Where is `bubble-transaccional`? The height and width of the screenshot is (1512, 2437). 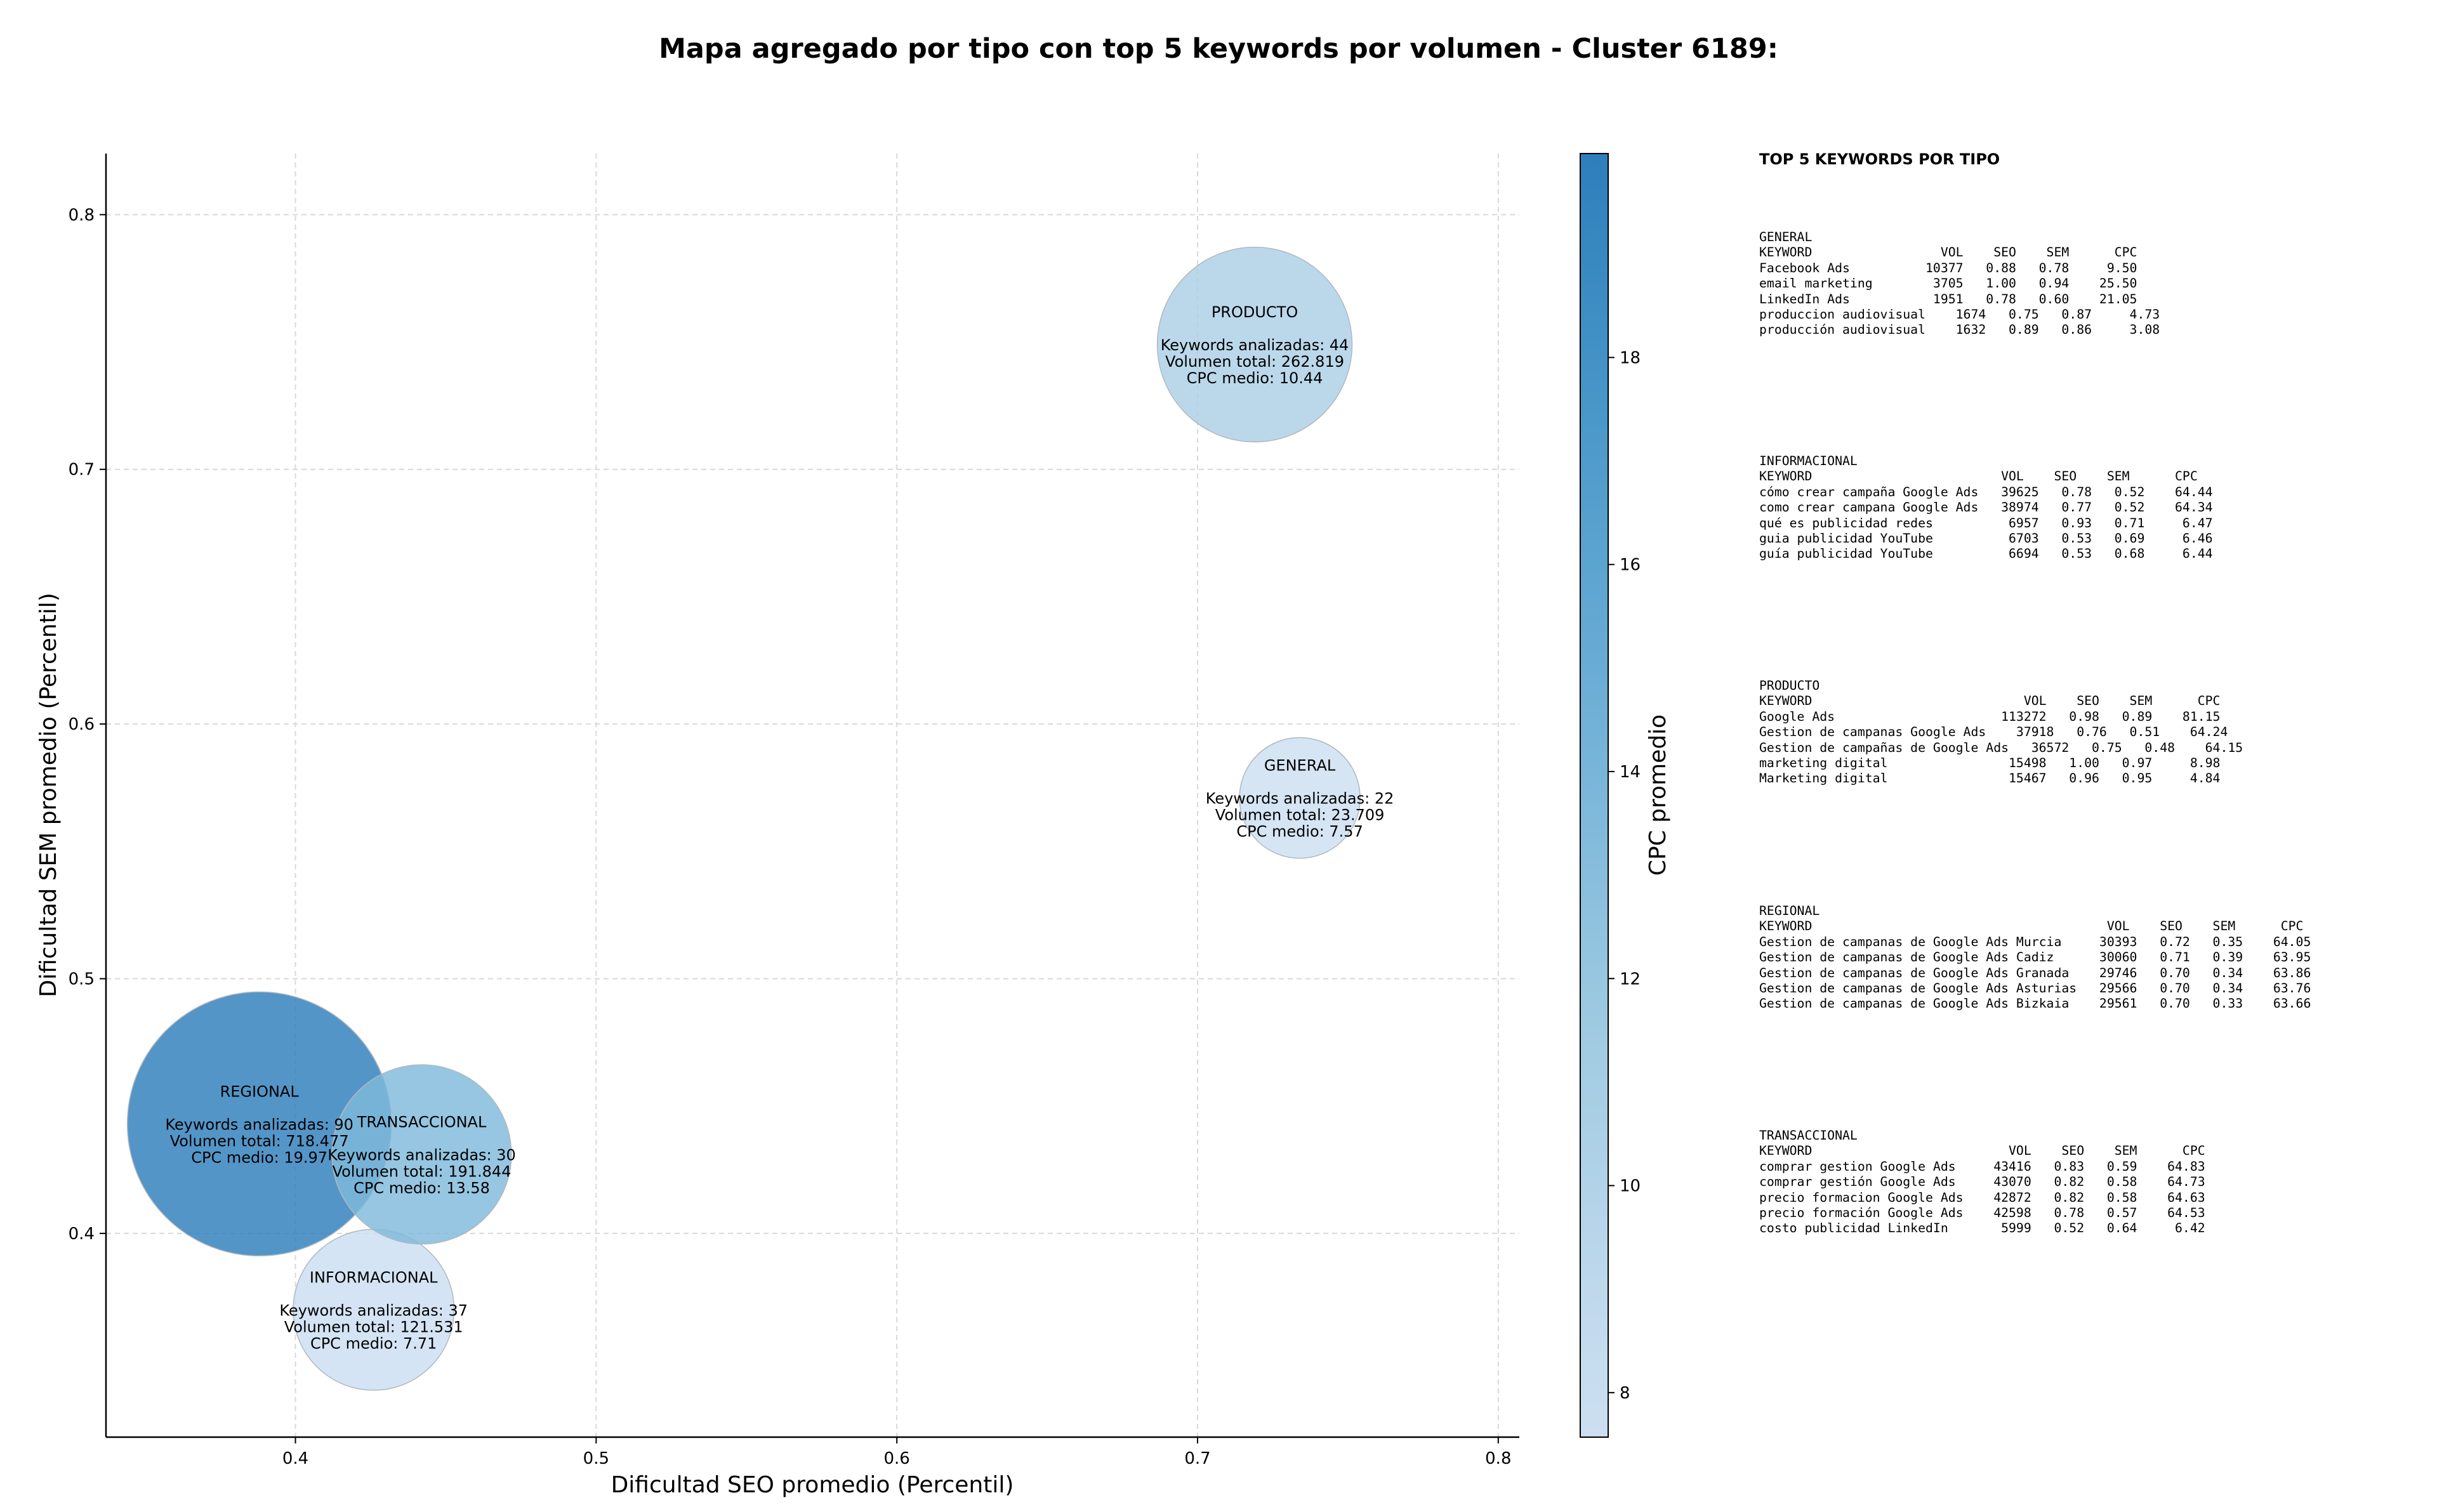
bubble-transaccional is located at coordinates (421, 1155).